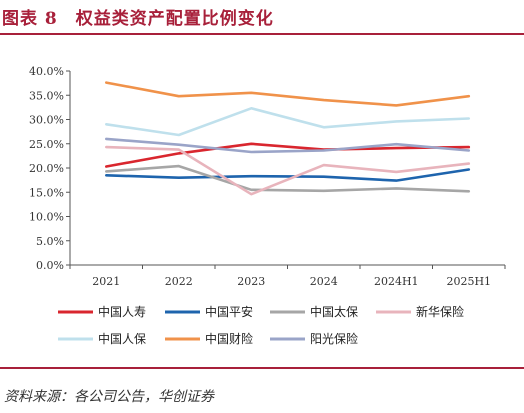 This screenshot has width=524, height=413. I want to click on x-tick-label: 2025H1, so click(468, 281).